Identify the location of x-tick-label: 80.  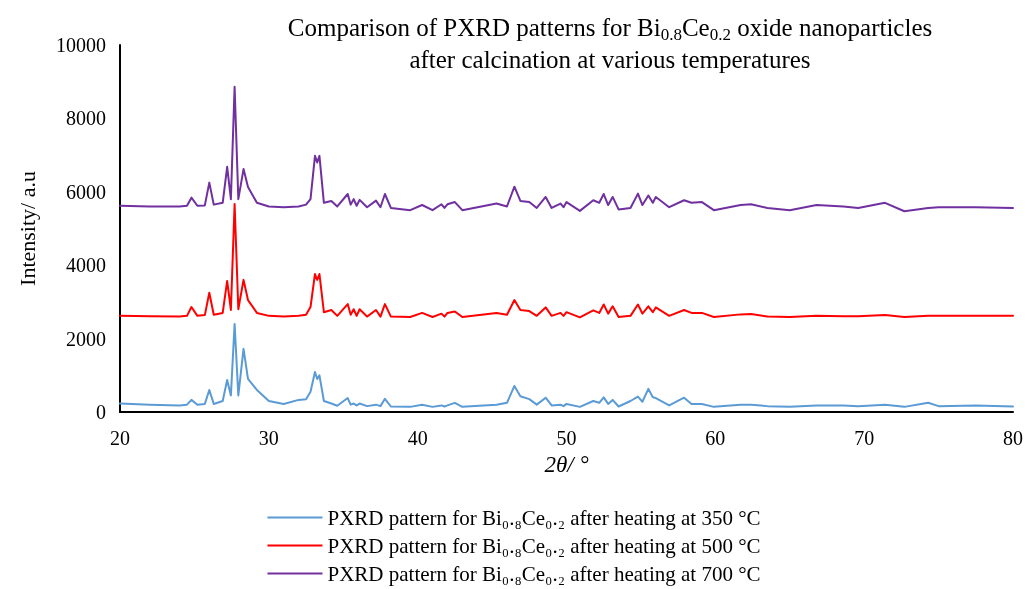
(1013, 438).